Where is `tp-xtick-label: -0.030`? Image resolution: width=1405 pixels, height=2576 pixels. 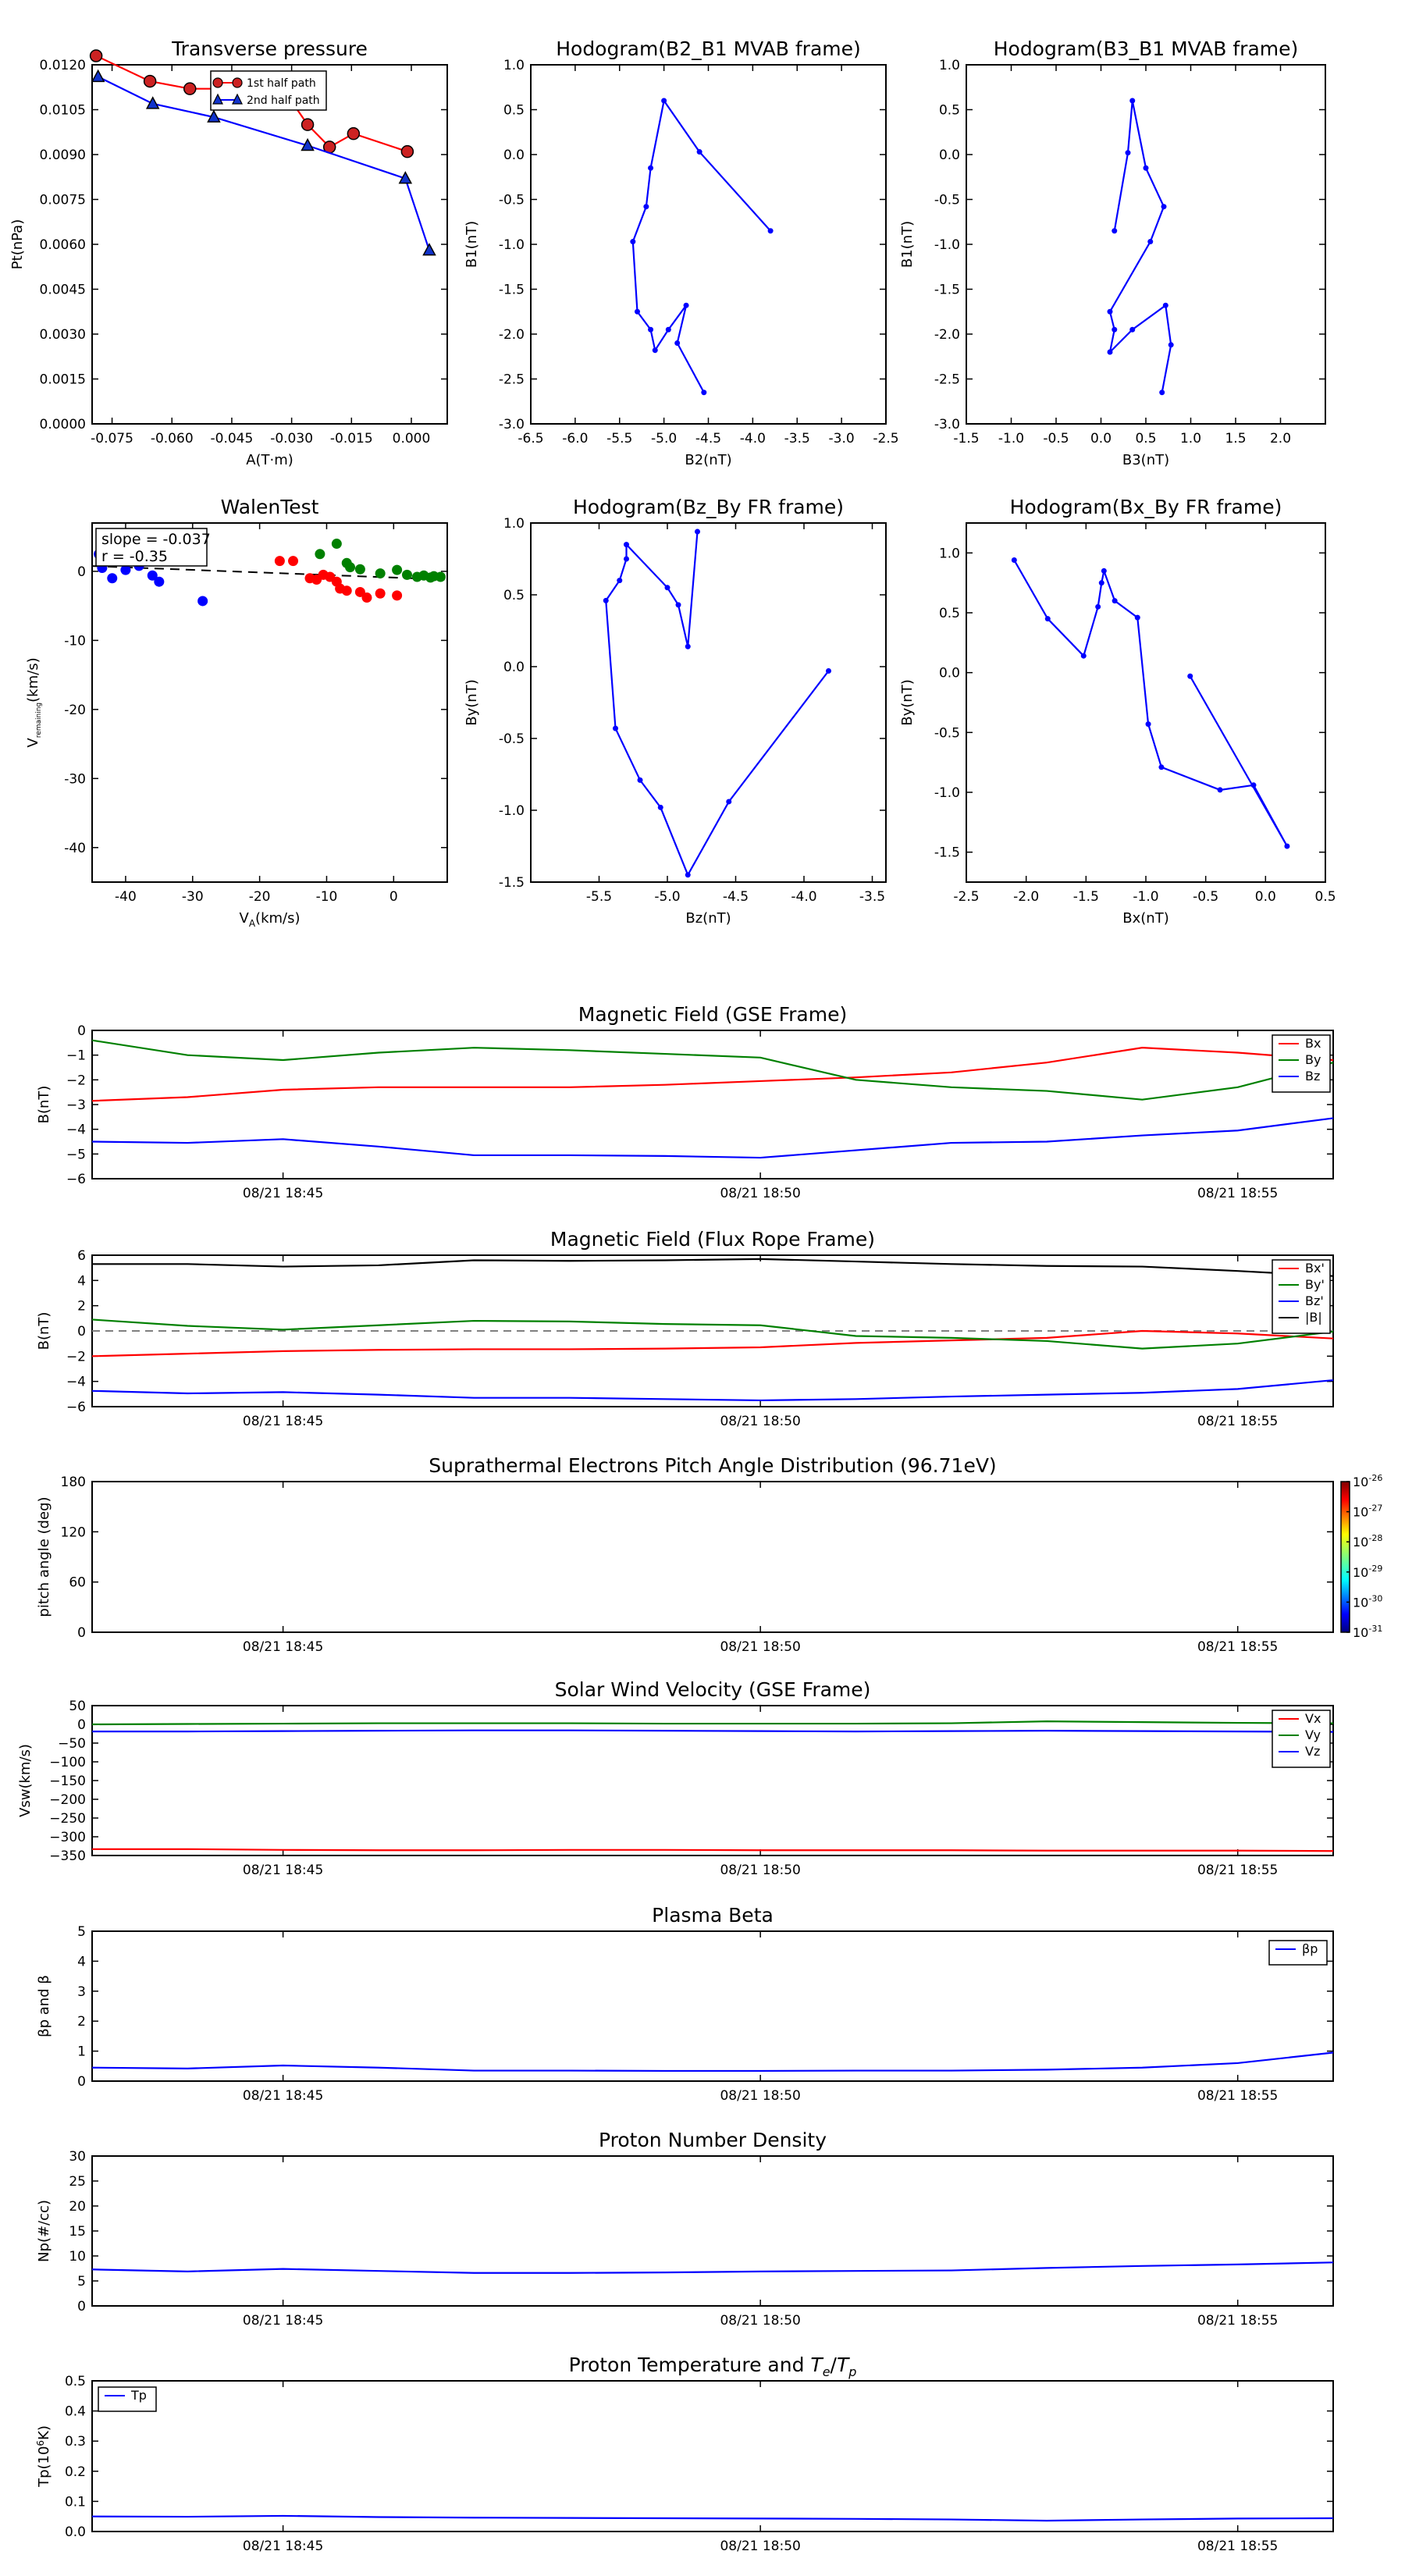
tp-xtick-label: -0.030 is located at coordinates (291, 439).